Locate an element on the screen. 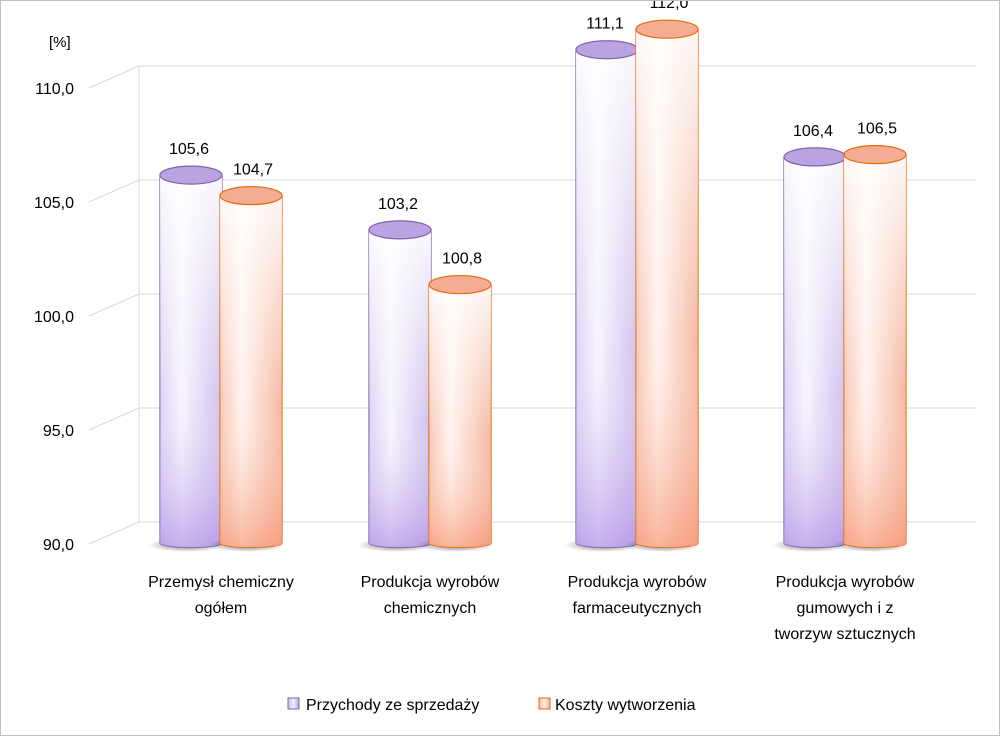  y-axis-unit-label: [%] is located at coordinates (60, 42).